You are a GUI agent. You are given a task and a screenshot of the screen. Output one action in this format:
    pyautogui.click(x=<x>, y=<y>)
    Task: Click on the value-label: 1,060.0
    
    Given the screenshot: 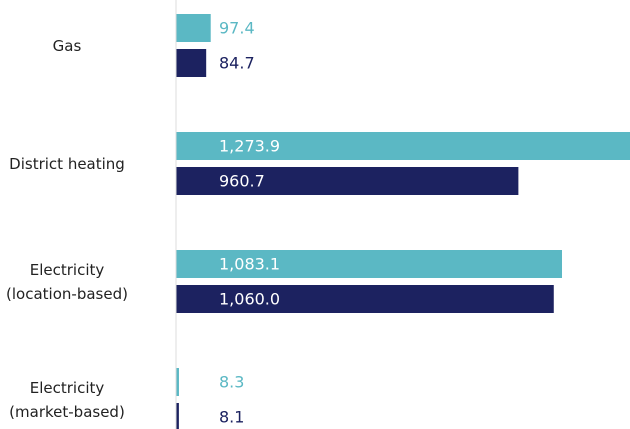 What is the action you would take?
    pyautogui.click(x=249, y=299)
    